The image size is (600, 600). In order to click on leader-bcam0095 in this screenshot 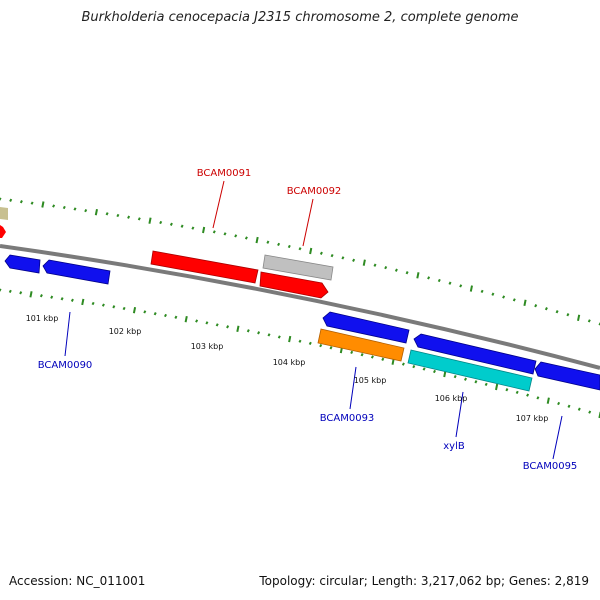, I will do `click(557, 437)`.